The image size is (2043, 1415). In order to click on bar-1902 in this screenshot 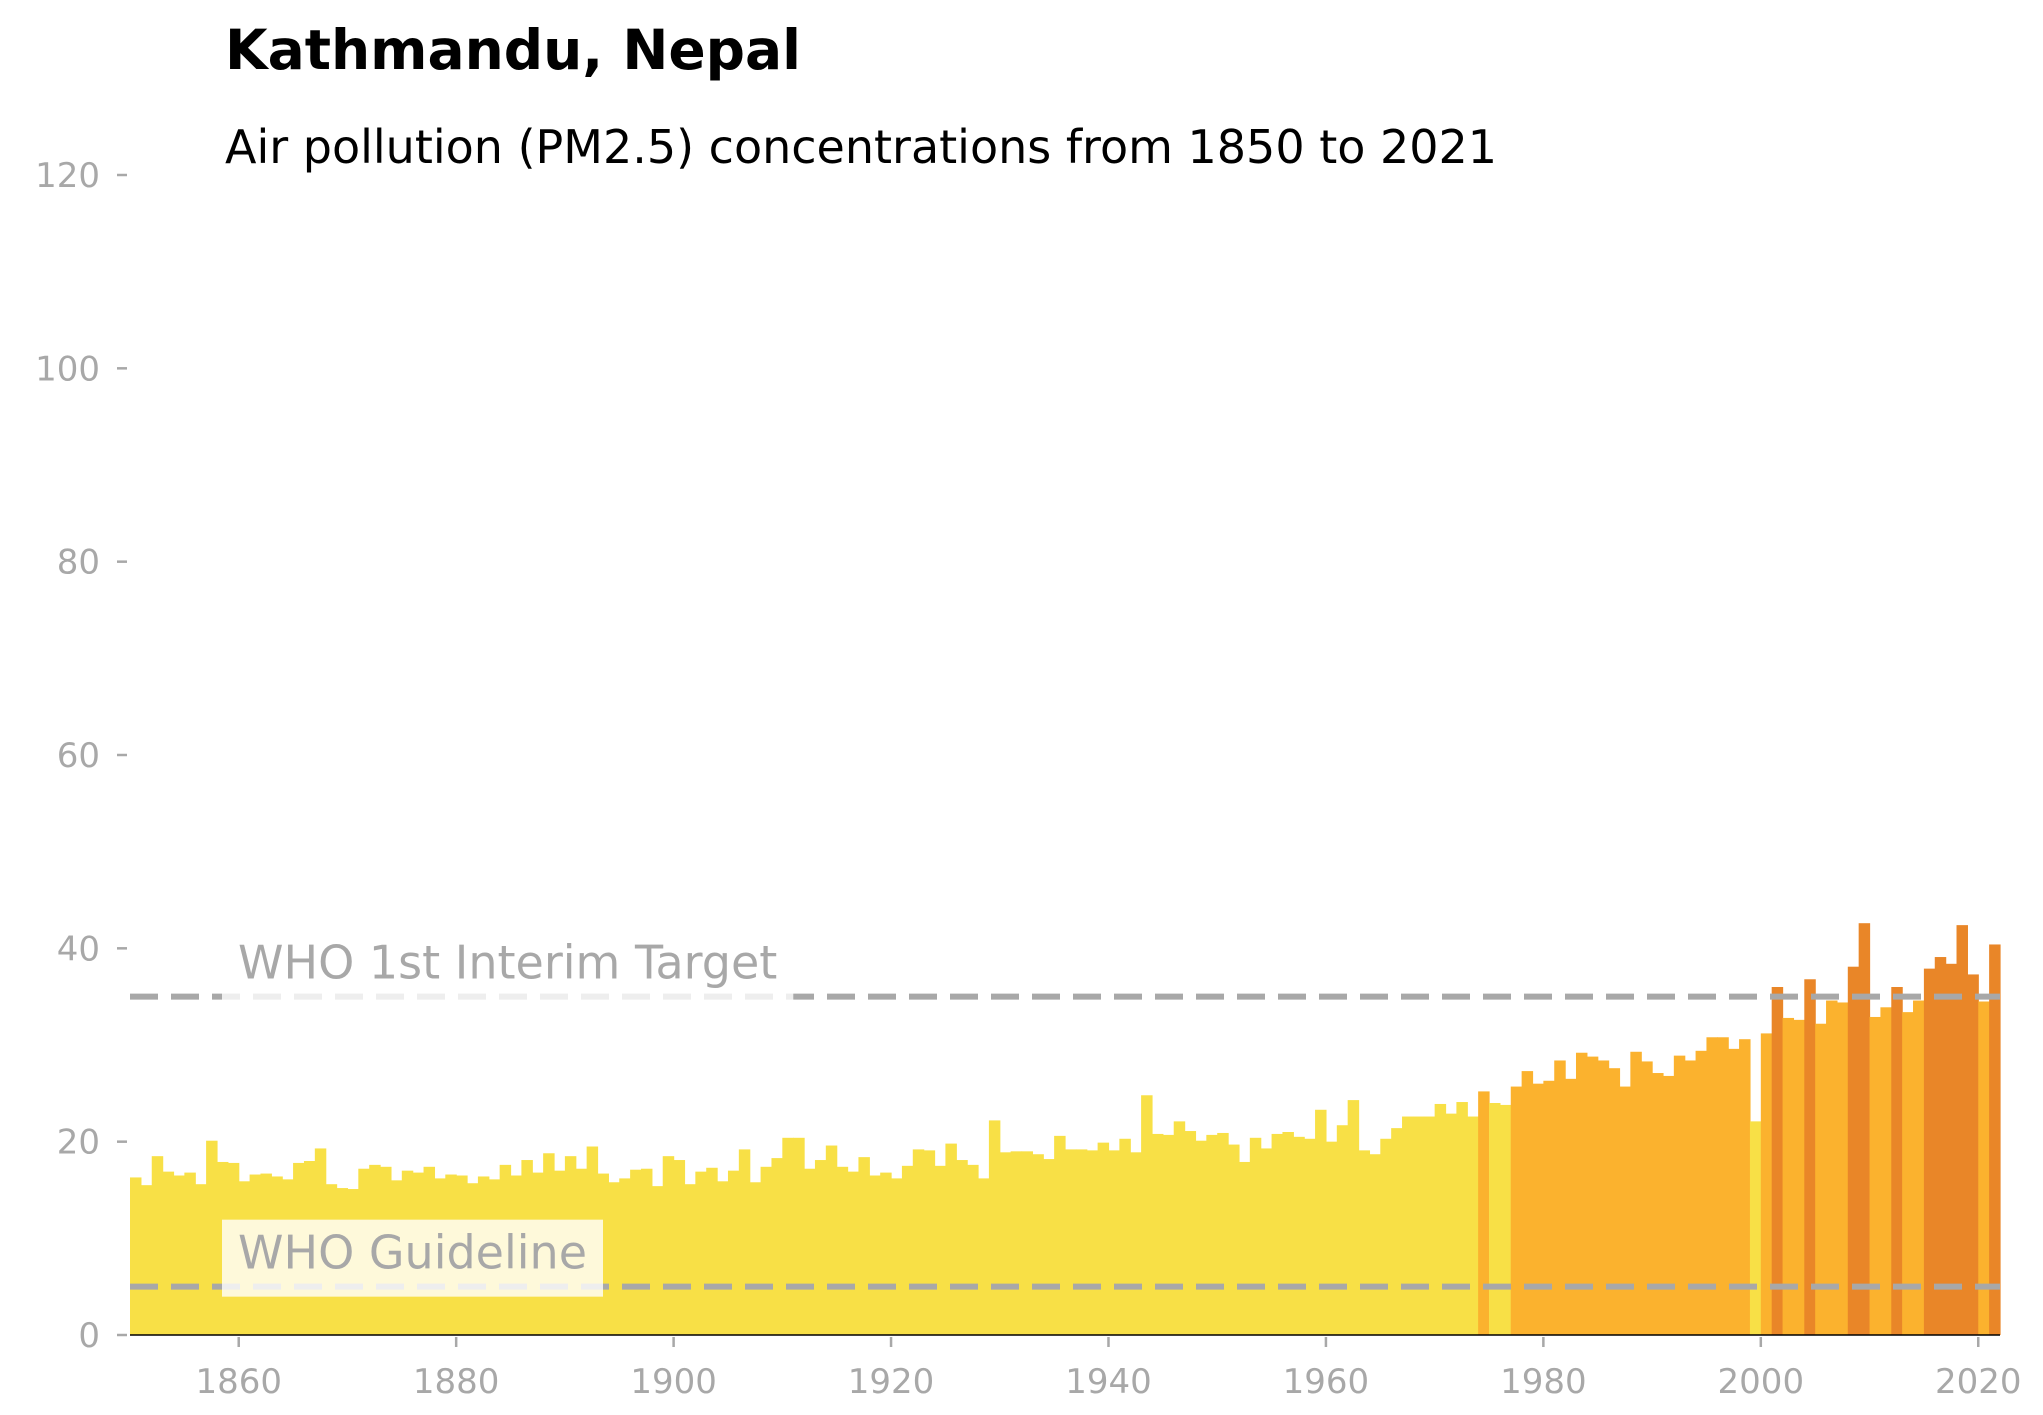, I will do `click(701, 1253)`.